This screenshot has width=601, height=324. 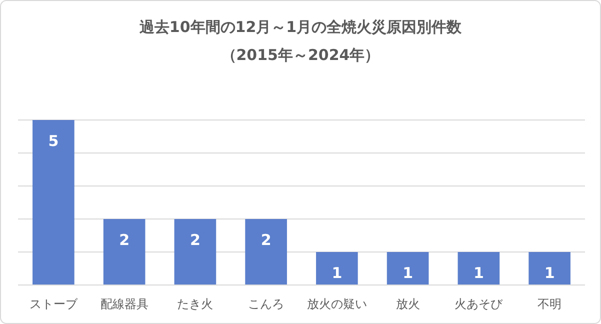 What do you see at coordinates (336, 304) in the screenshot?
I see `x-tick-label: 放火の疑い` at bounding box center [336, 304].